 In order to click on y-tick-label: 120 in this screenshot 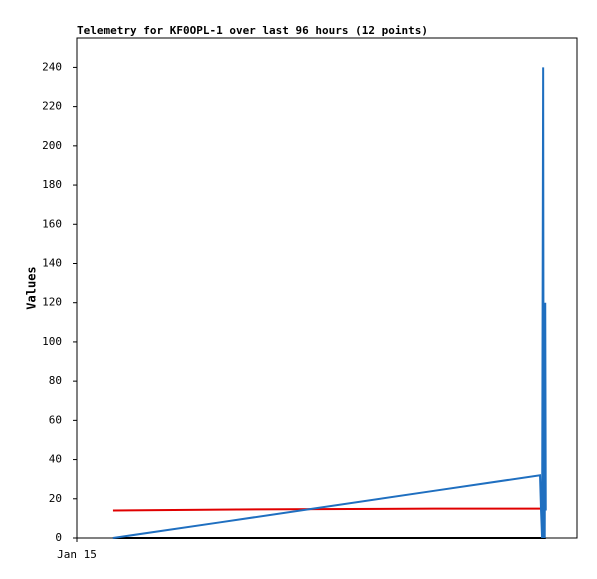, I will do `click(52, 302)`.